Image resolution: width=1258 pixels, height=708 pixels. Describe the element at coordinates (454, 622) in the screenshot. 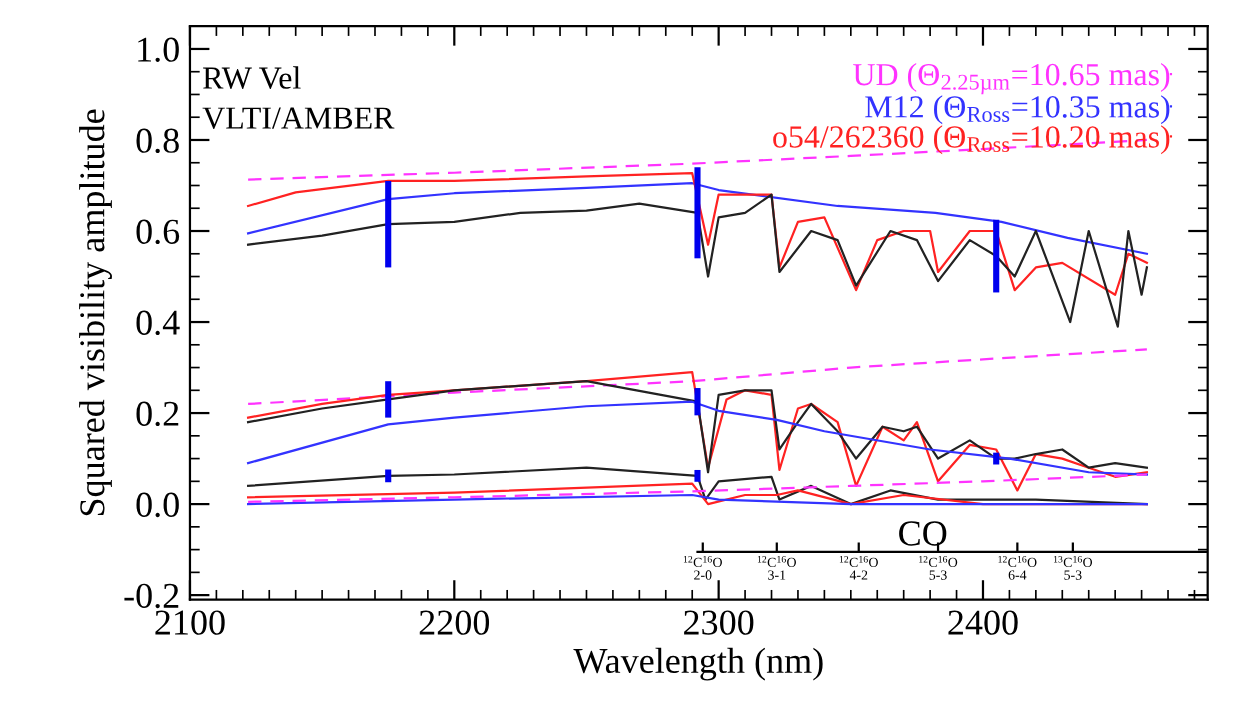

I see `x-tick-label: 2200` at that location.